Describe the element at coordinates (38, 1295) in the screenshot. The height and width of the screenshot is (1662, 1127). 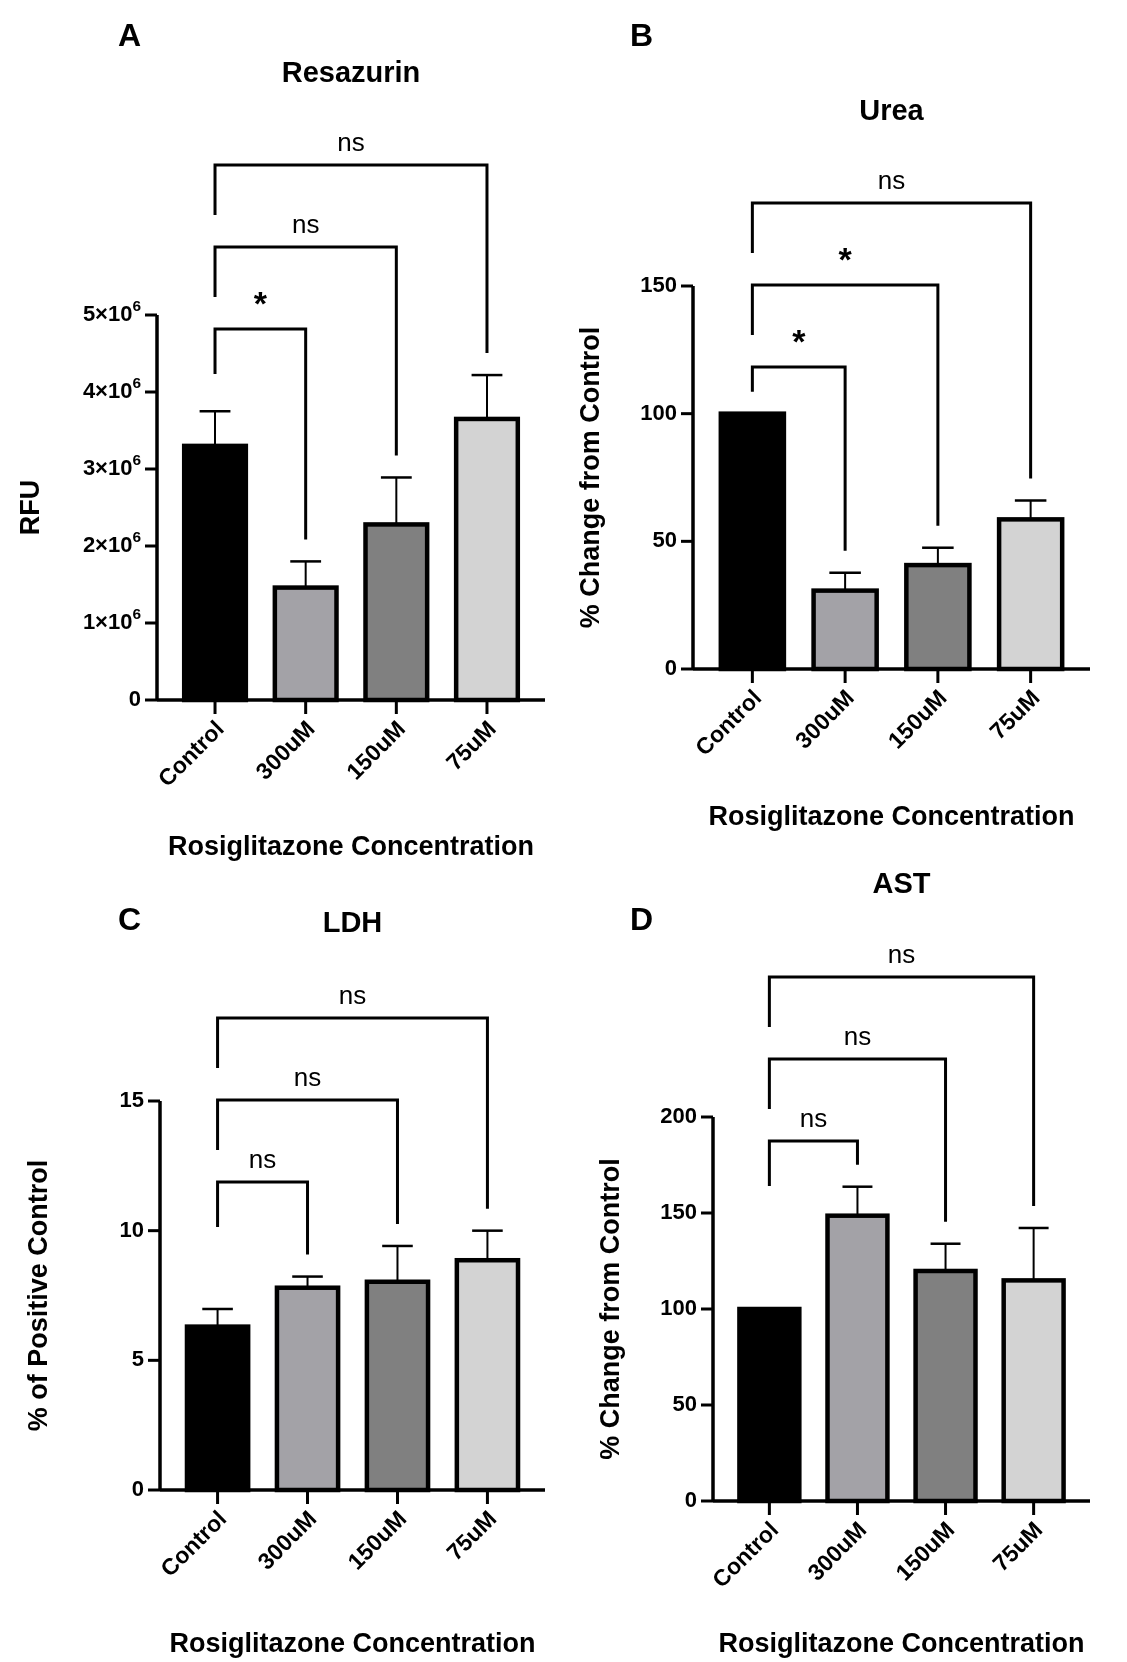
I see `y-axis-title: % of Positive Control` at that location.